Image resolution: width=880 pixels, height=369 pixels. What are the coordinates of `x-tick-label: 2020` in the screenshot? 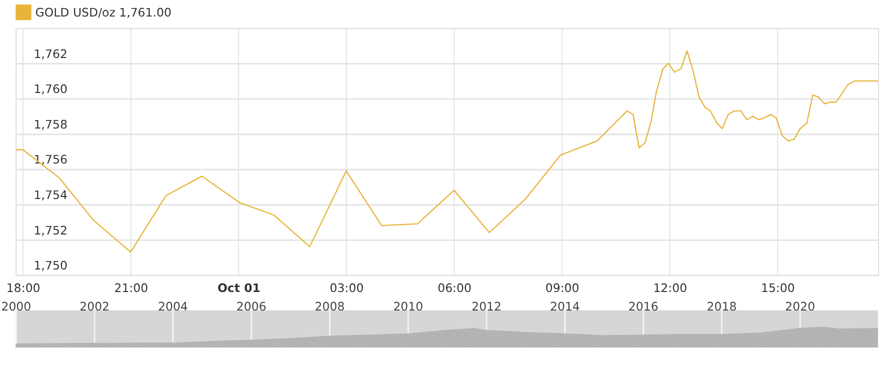 It's located at (800, 307).